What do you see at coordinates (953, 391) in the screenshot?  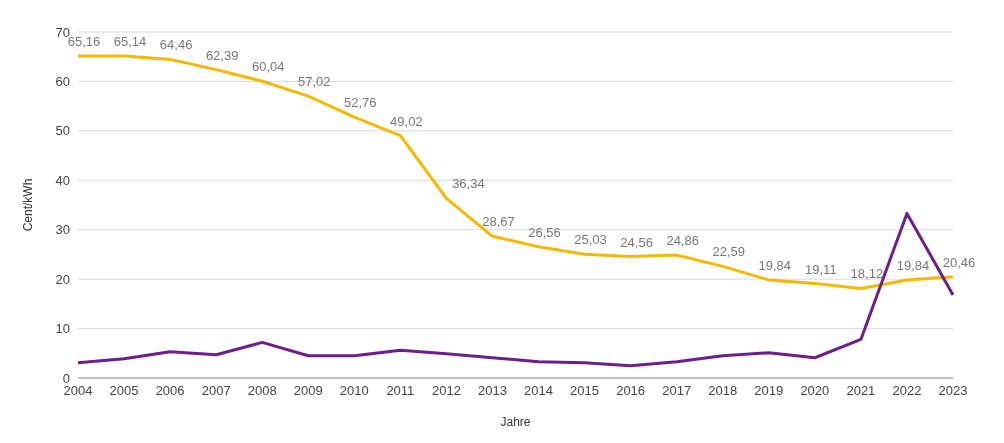 I see `x-tick-label: 2023` at bounding box center [953, 391].